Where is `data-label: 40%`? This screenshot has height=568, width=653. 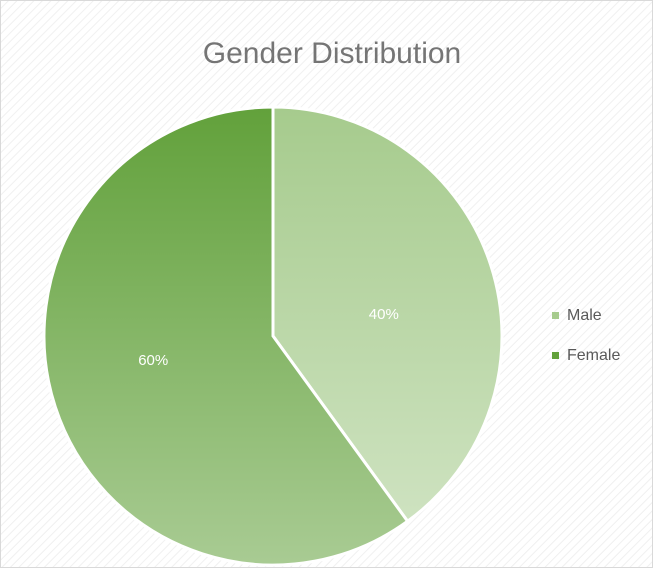 data-label: 40% is located at coordinates (384, 314).